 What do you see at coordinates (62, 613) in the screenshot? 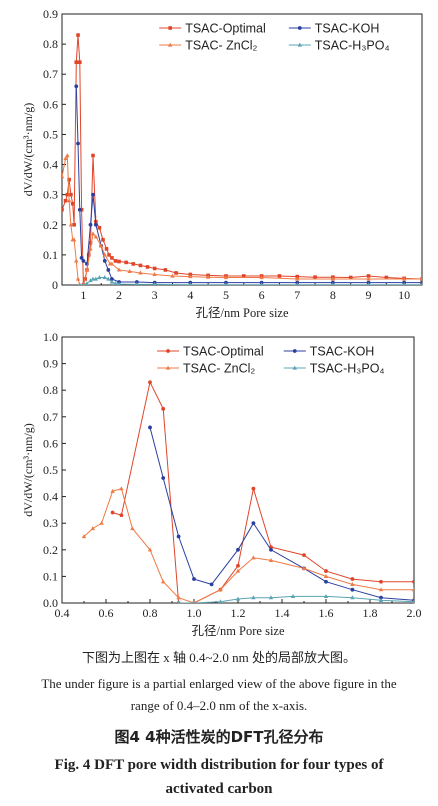
I see `x-tick-label: 0.4` at bounding box center [62, 613].